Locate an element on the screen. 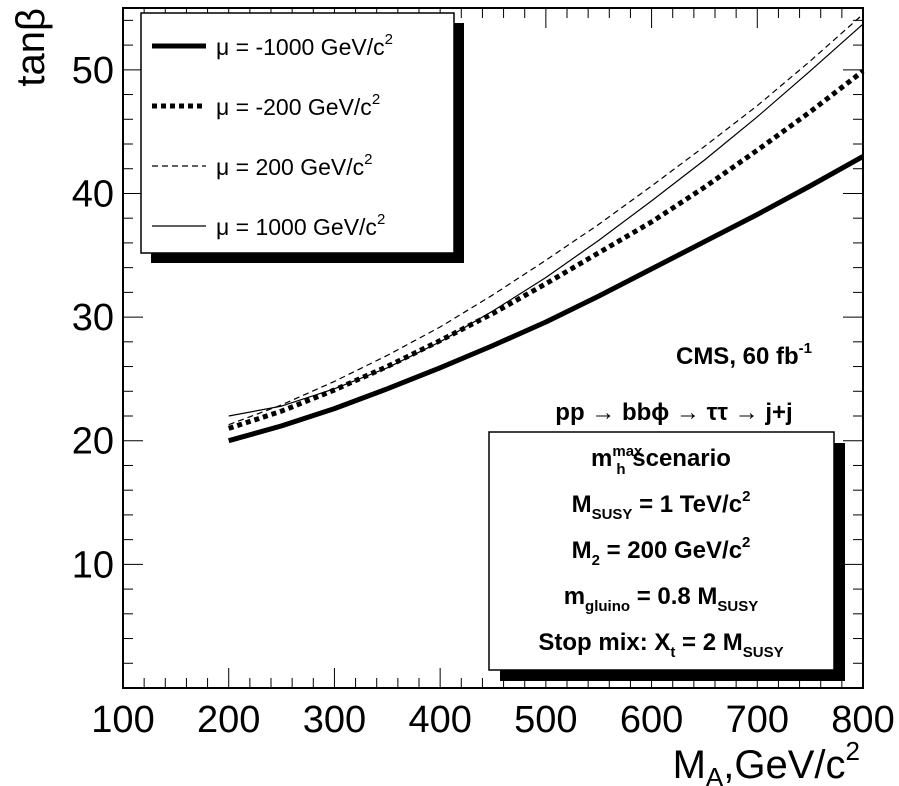 This screenshot has width=899, height=786. x-tick-label: 500 is located at coordinates (545, 720).